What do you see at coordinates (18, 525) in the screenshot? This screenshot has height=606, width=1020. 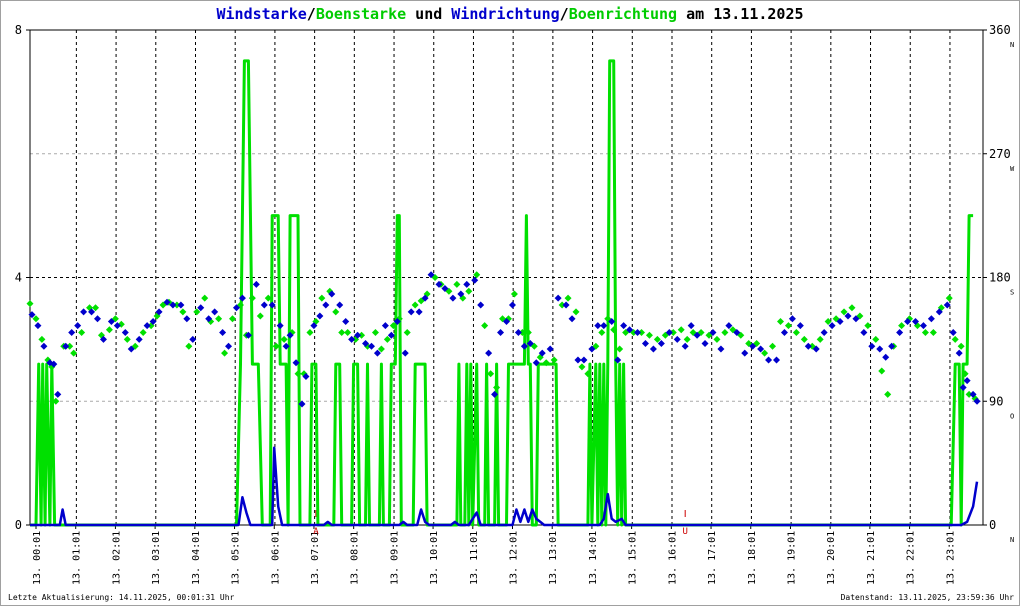 I see `y-left-tick-label: 0` at bounding box center [18, 525].